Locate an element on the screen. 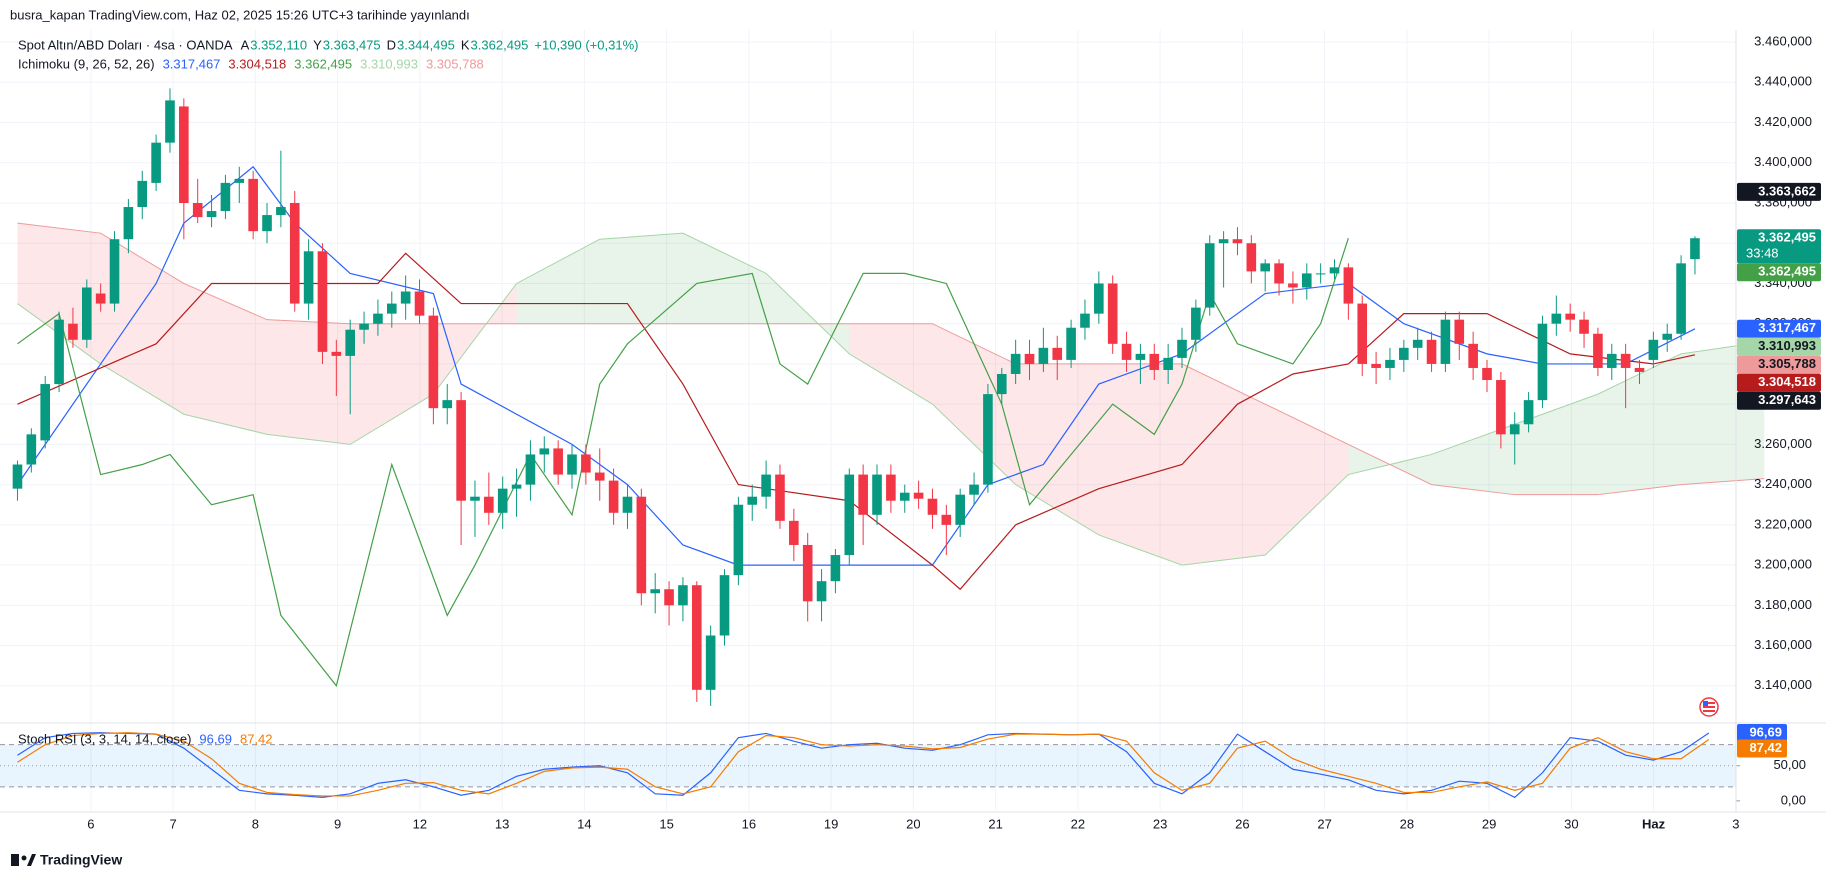 Image resolution: width=1826 pixels, height=879 pixels. ohlc-value: 3.344,495 is located at coordinates (426, 44).